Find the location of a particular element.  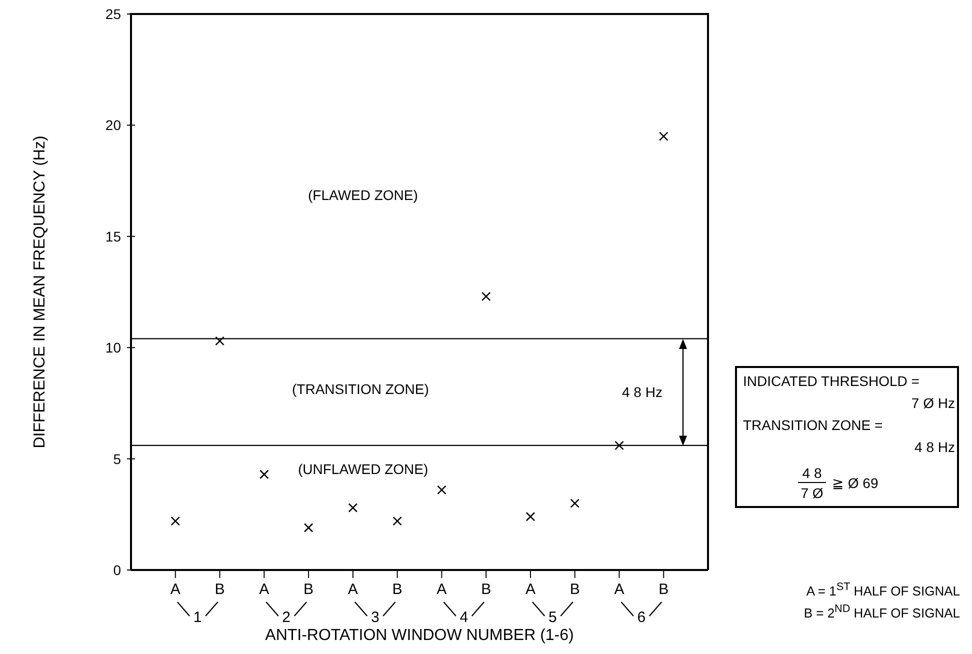

text: 4 8 Hz is located at coordinates (934, 447).